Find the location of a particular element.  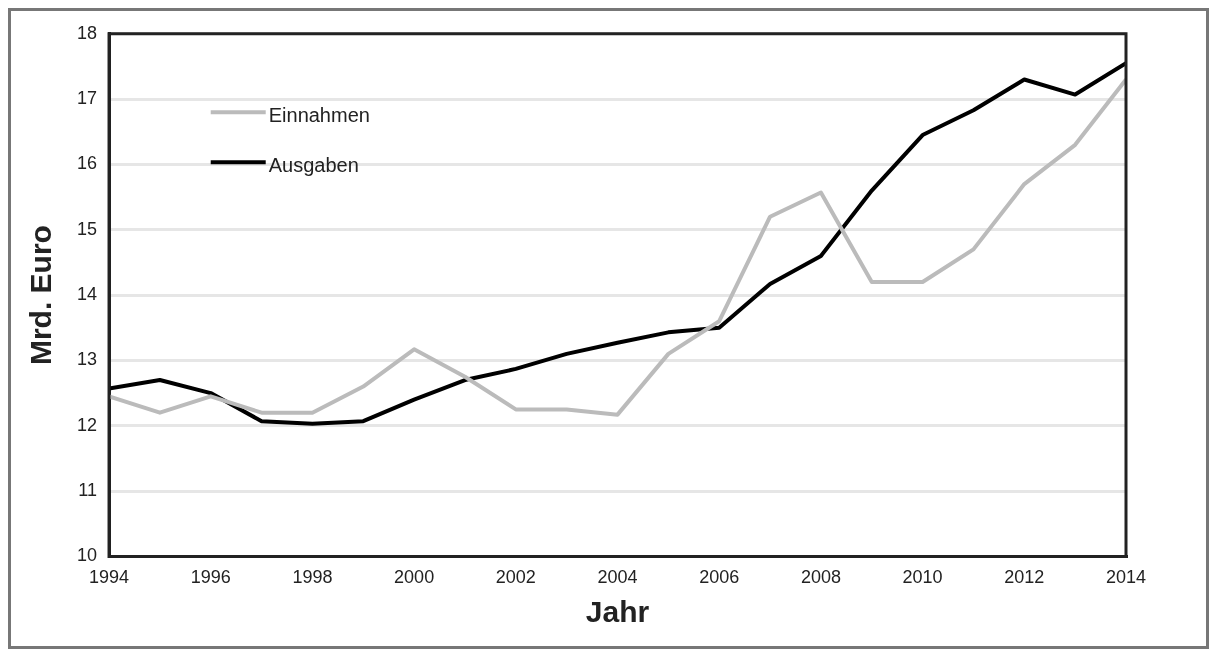

x-tick-label: 2008 is located at coordinates (820, 577).